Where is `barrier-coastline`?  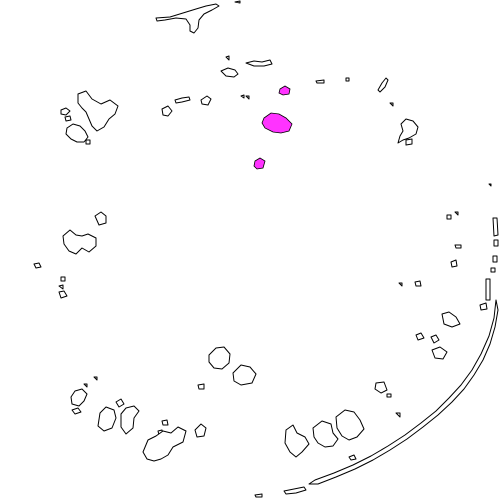 barrier-coastline is located at coordinates (403, 392).